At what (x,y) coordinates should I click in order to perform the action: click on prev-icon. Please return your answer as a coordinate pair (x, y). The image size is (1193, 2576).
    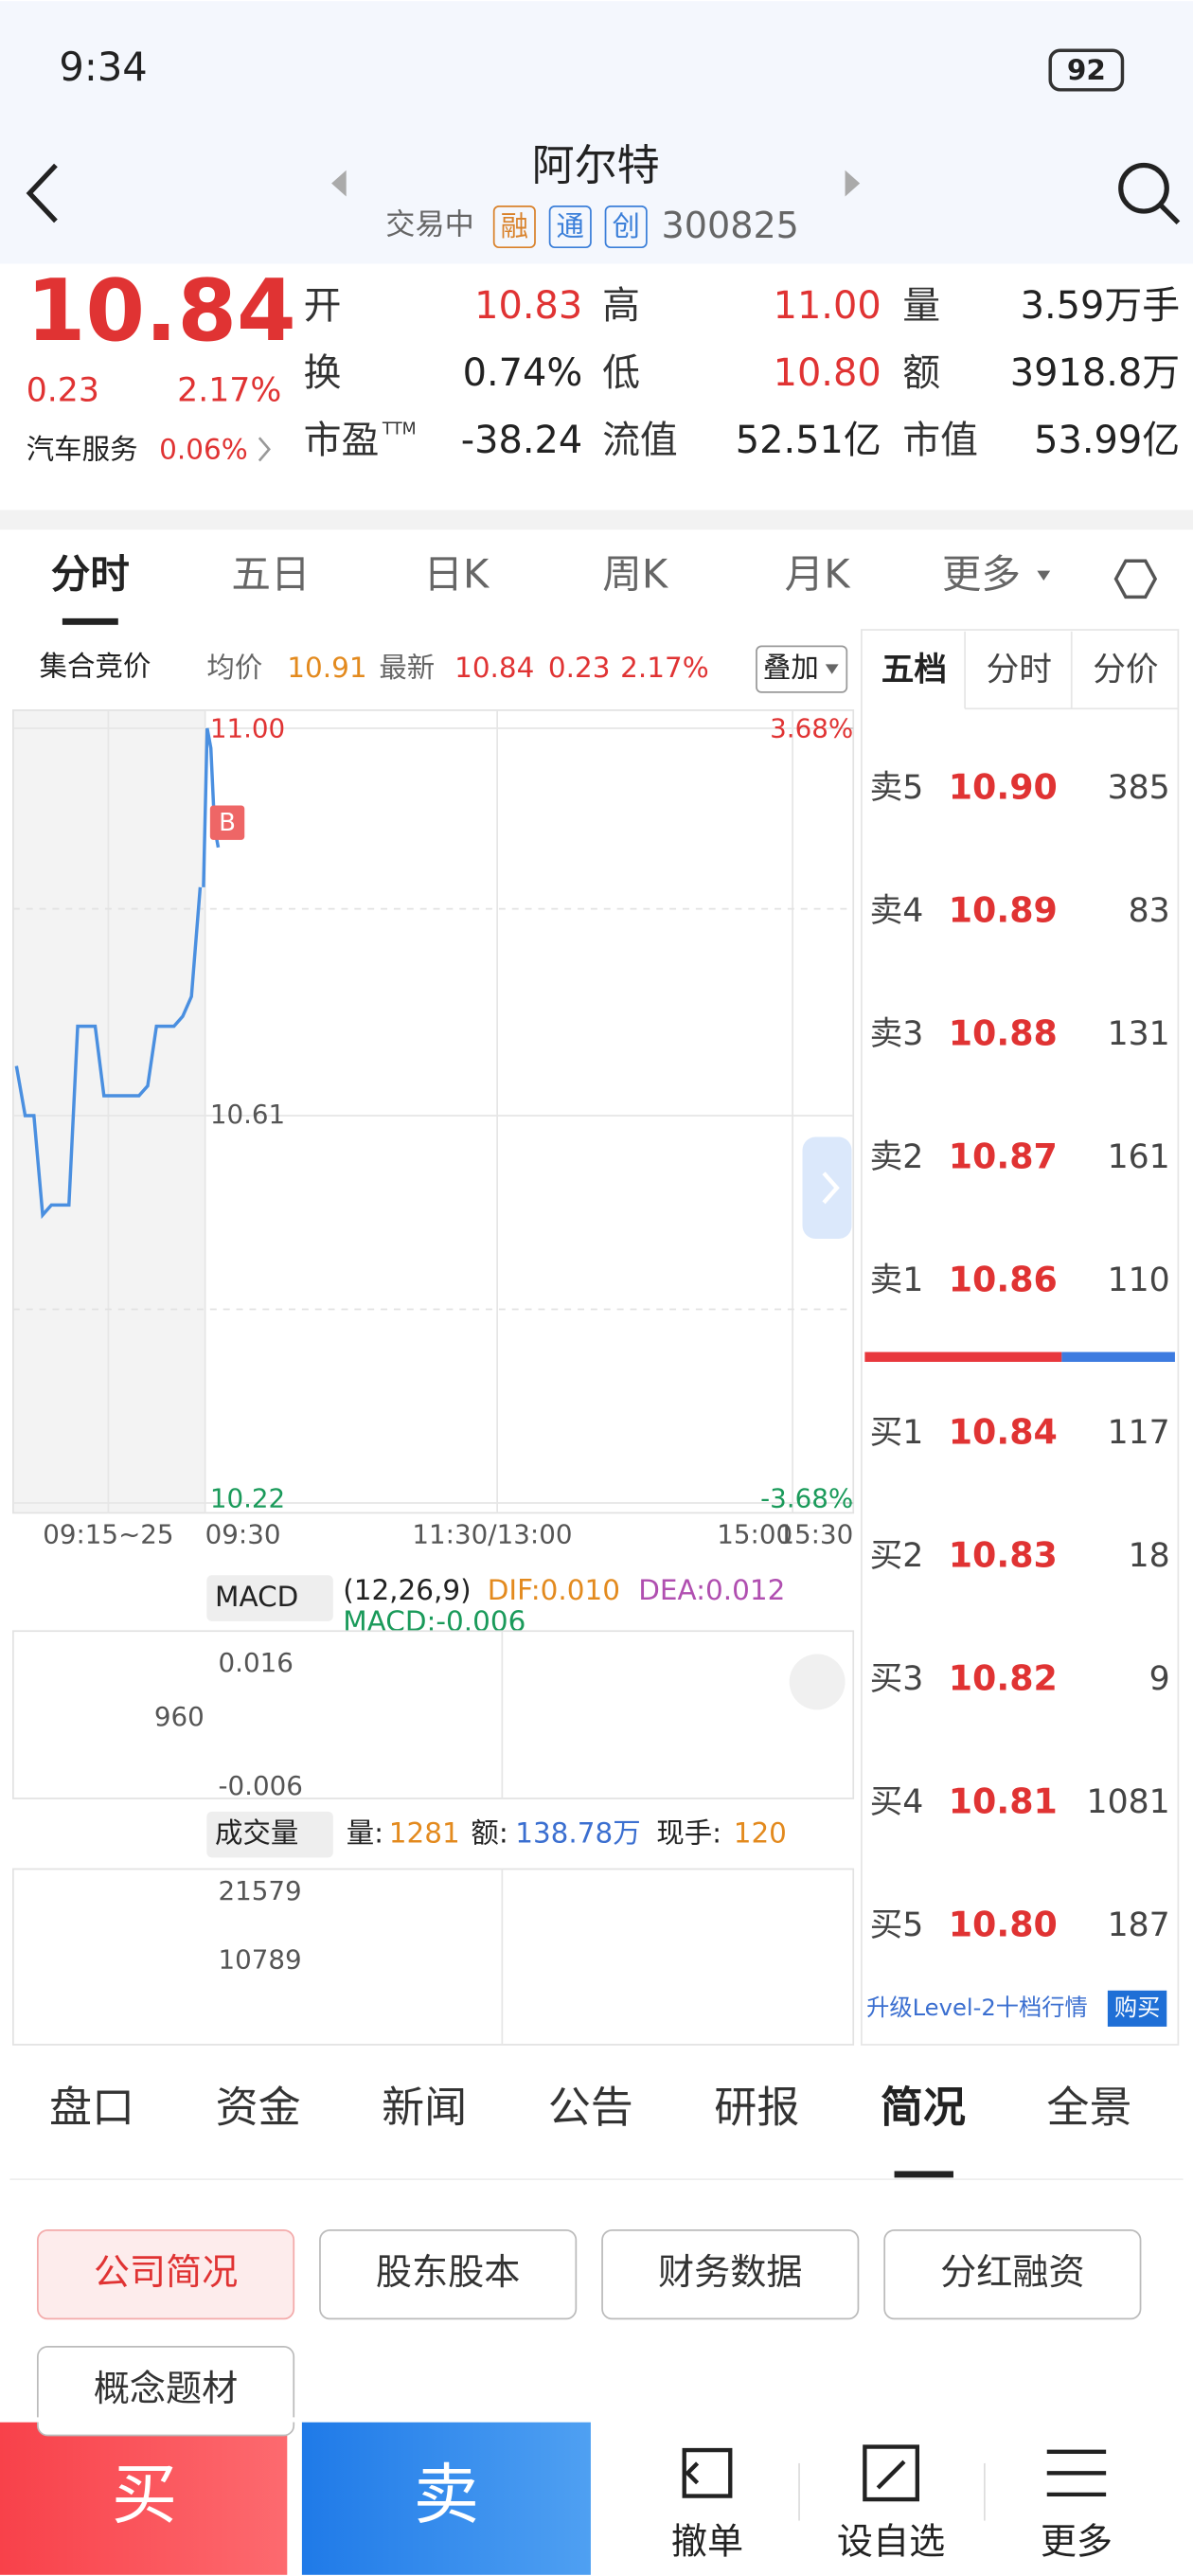
    Looking at the image, I should click on (339, 183).